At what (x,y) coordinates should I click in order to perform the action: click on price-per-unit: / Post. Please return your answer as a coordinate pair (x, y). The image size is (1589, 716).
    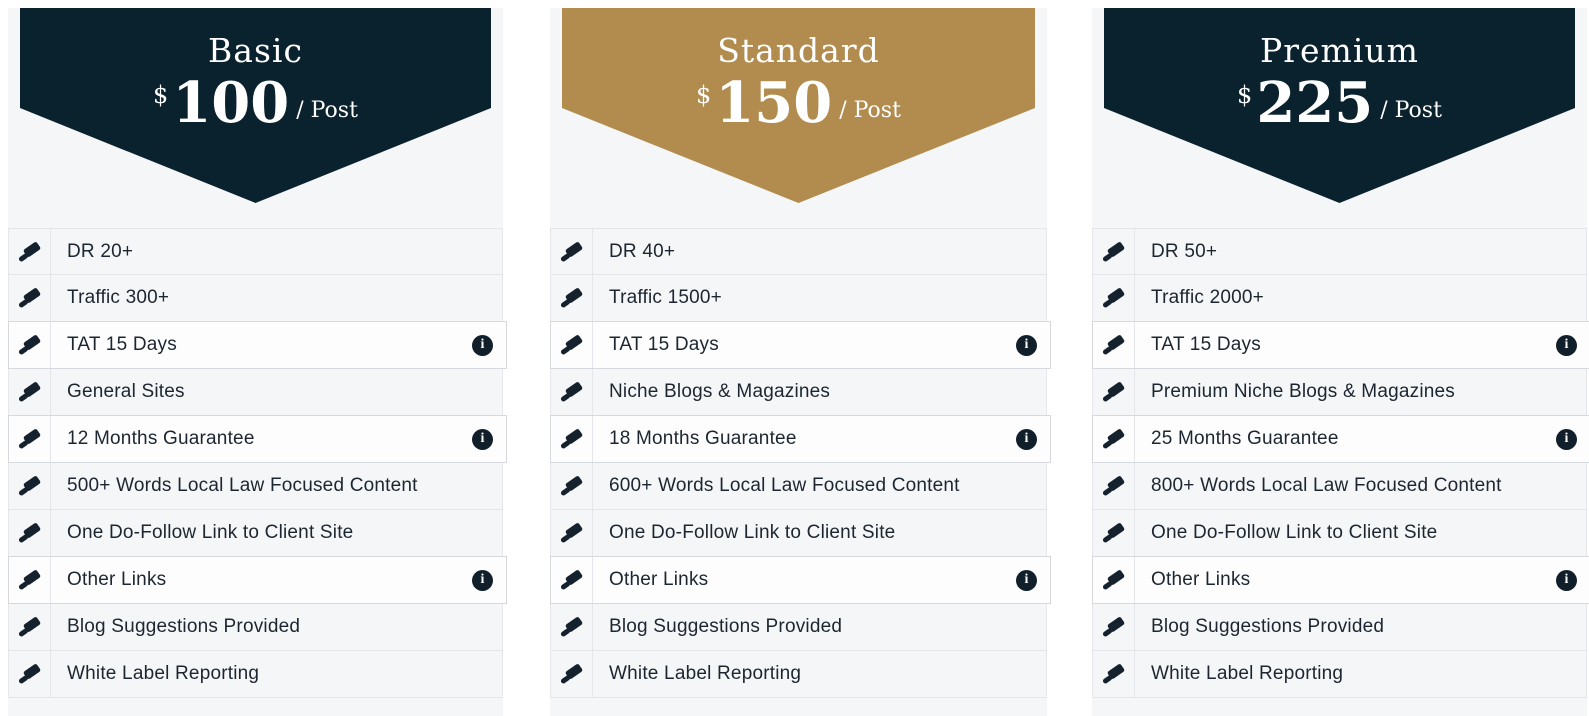
    Looking at the image, I should click on (870, 111).